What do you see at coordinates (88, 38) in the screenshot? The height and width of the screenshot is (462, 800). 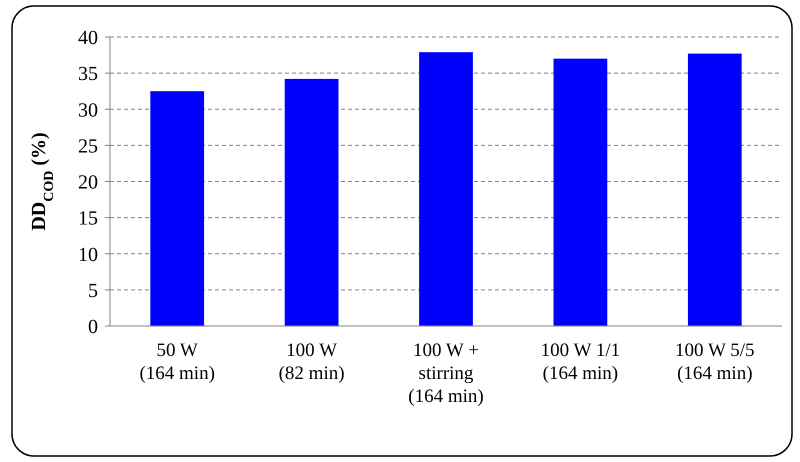 I see `y-tick-label: 40` at bounding box center [88, 38].